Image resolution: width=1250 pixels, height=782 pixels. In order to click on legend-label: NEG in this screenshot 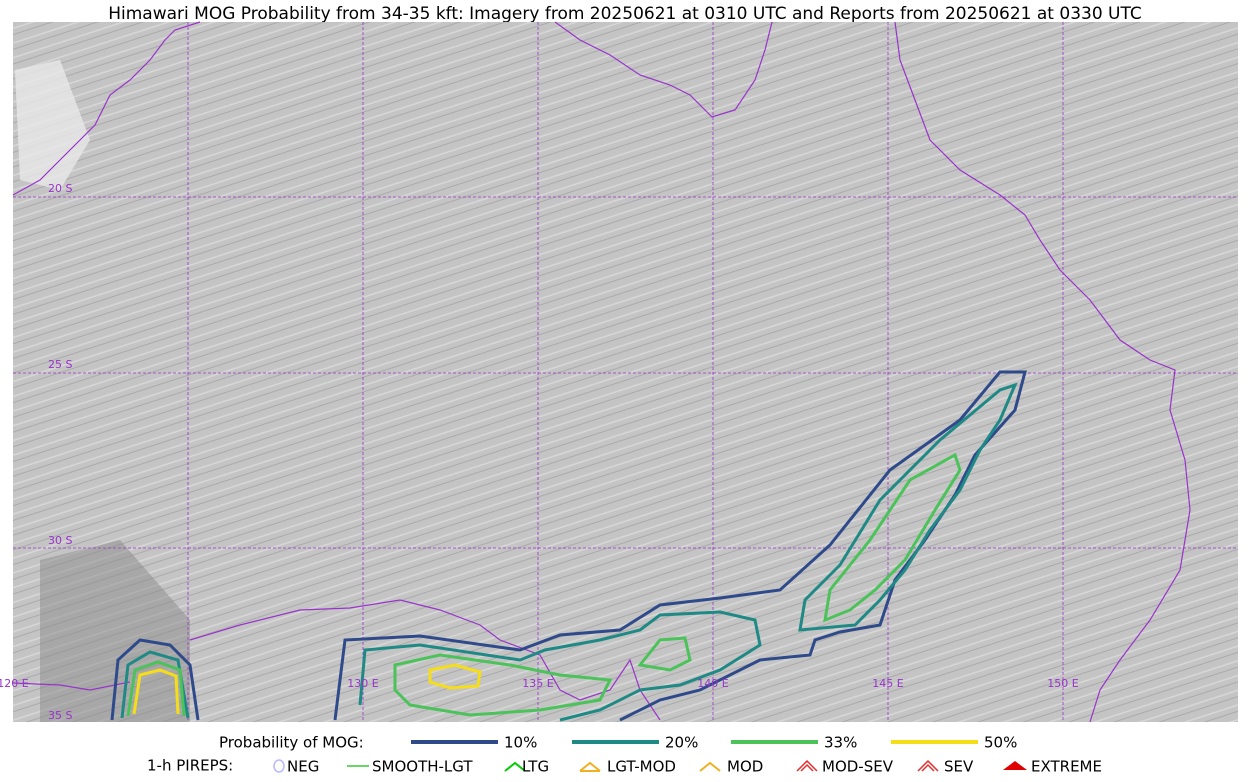, I will do `click(303, 767)`.